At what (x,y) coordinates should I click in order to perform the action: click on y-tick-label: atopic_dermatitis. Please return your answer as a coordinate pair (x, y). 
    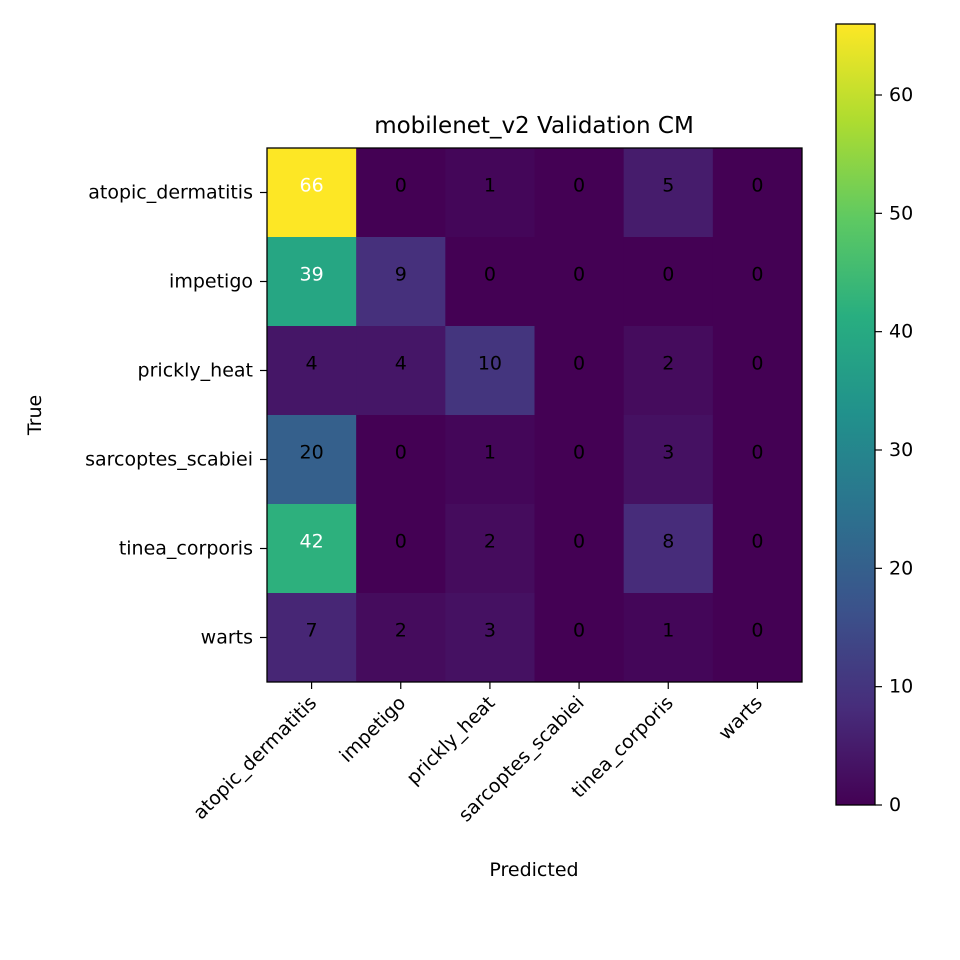
    Looking at the image, I should click on (170, 193).